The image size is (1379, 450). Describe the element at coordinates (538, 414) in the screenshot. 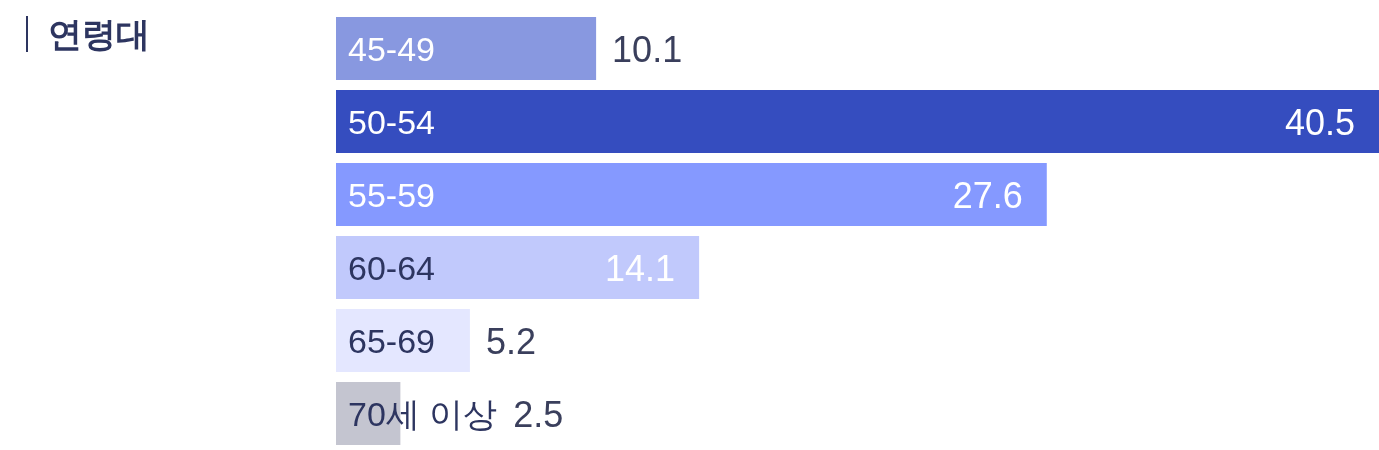

I see `data-label: 2.5` at that location.